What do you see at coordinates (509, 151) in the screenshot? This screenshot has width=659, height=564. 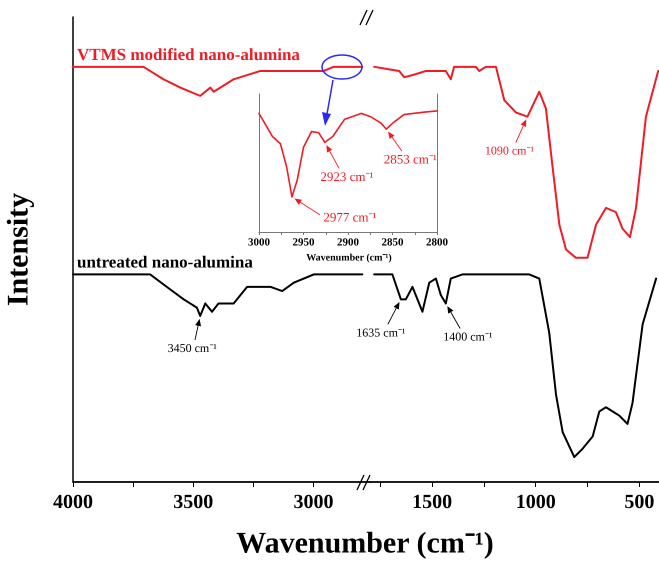 I see `annotation: 1090 cm⁻¹` at bounding box center [509, 151].